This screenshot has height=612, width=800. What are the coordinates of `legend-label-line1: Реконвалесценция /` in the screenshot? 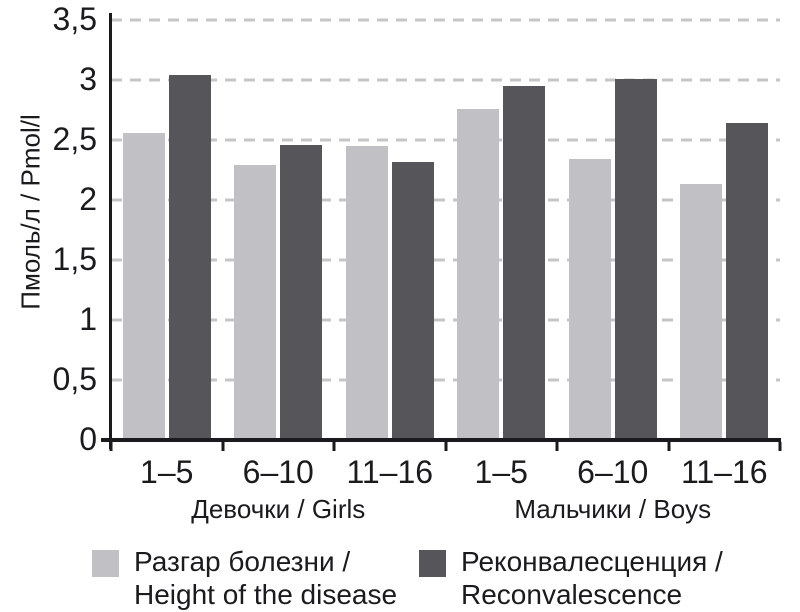 It's located at (592, 561).